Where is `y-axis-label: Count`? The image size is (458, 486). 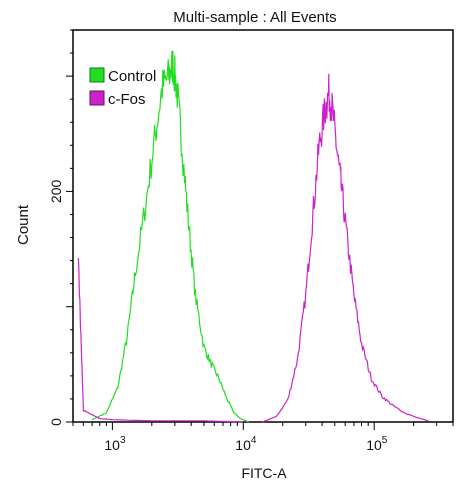
y-axis-label: Count is located at coordinates (23, 224).